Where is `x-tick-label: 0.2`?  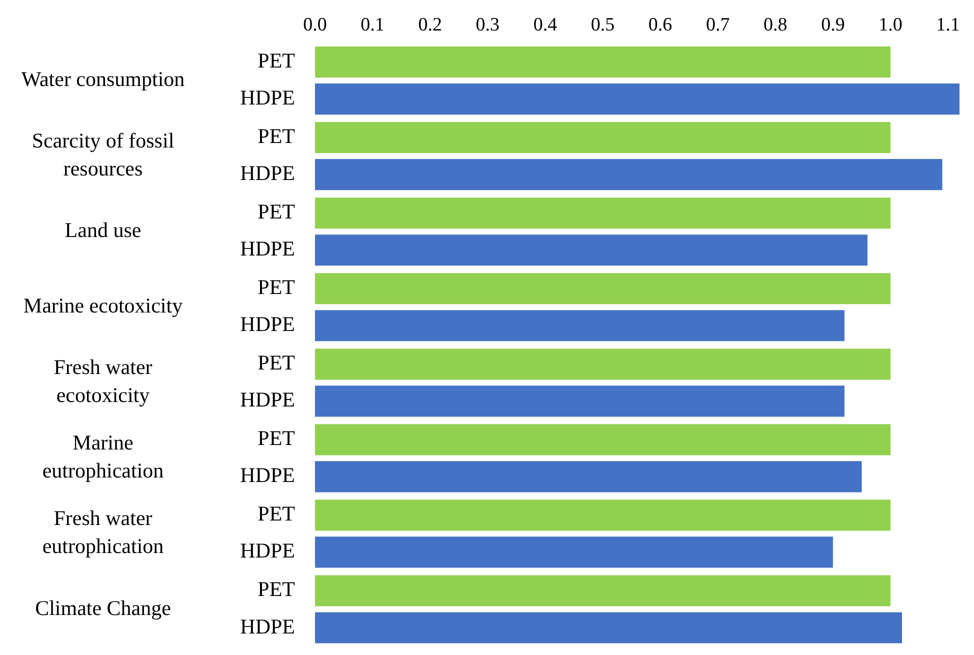
x-tick-label: 0.2 is located at coordinates (430, 25).